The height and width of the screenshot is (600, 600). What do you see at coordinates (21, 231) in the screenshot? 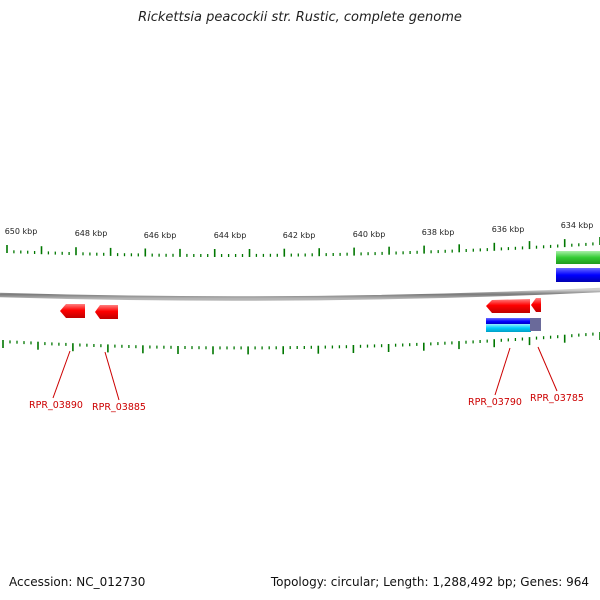
I see `ruler-label: 650 kbp` at bounding box center [21, 231].